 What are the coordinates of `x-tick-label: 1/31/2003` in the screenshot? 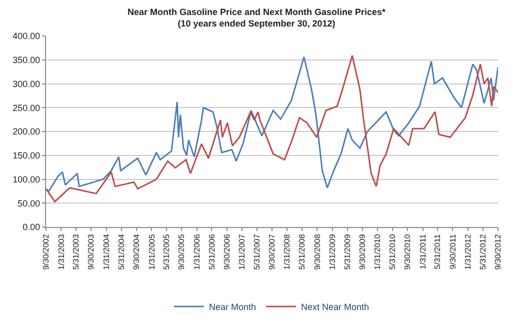 It's located at (61, 252).